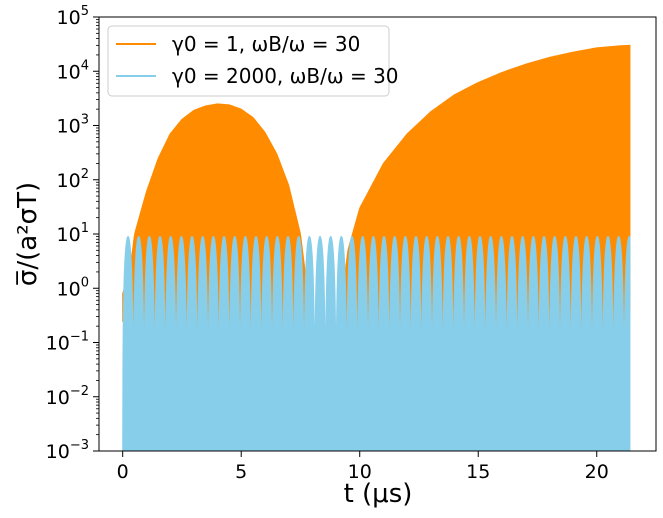  I want to click on y-tick-label: 10⁰, so click(73, 287).